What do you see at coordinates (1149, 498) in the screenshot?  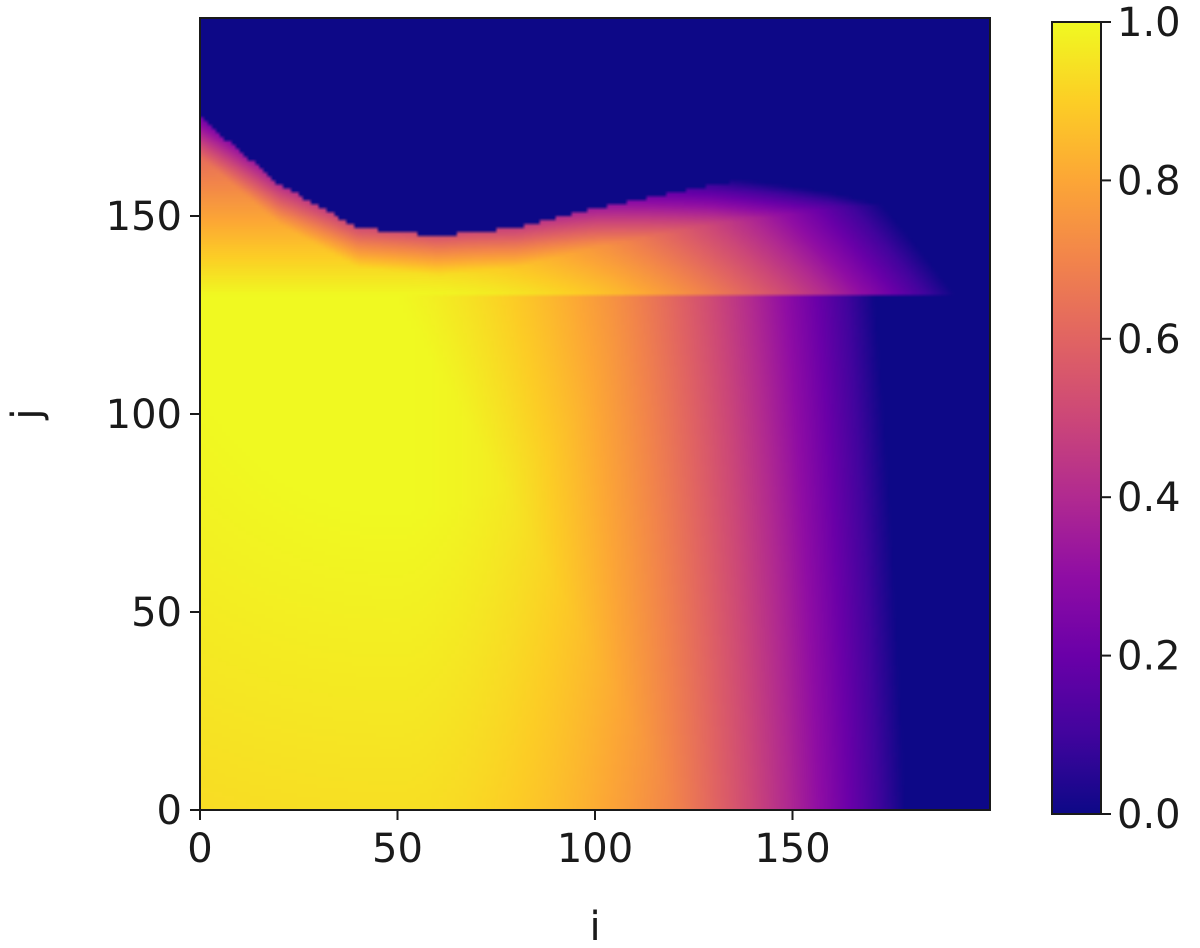 I see `colorbar-tick-label: 0.4` at bounding box center [1149, 498].